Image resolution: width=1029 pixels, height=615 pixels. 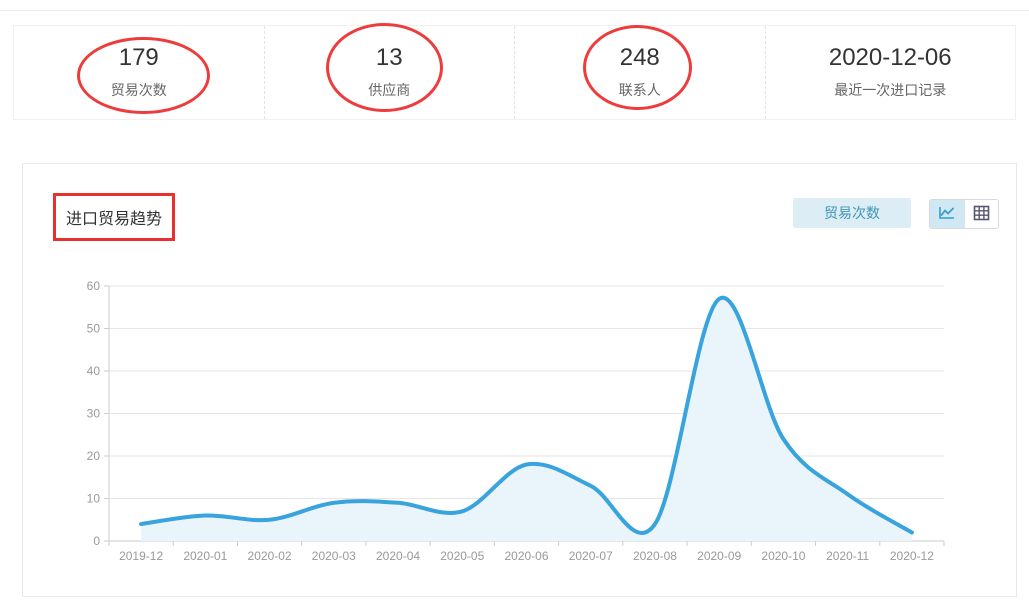 What do you see at coordinates (389, 90) in the screenshot?
I see `stat-label: 供应商` at bounding box center [389, 90].